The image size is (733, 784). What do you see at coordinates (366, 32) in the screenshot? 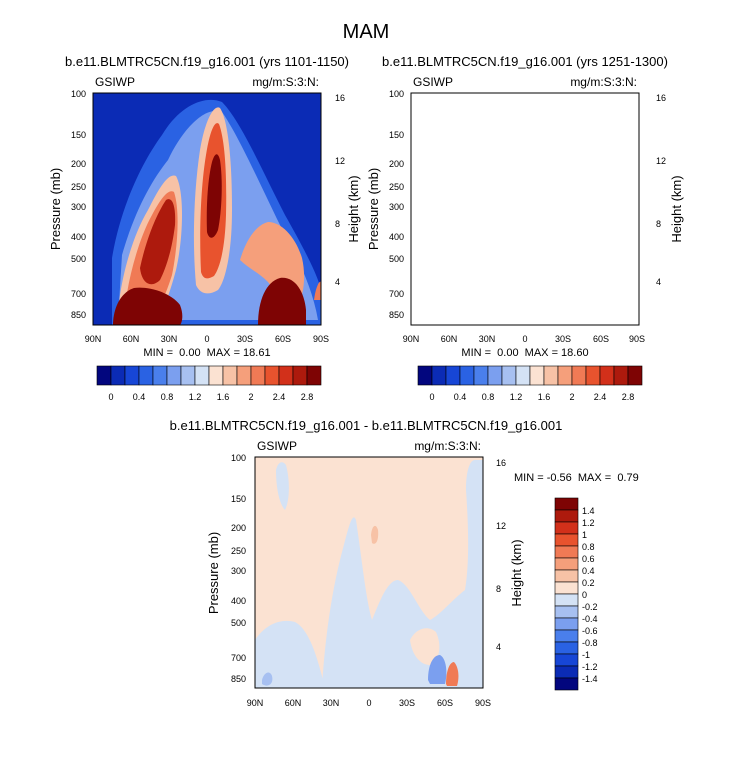
I see `page-title: MAM` at bounding box center [366, 32].